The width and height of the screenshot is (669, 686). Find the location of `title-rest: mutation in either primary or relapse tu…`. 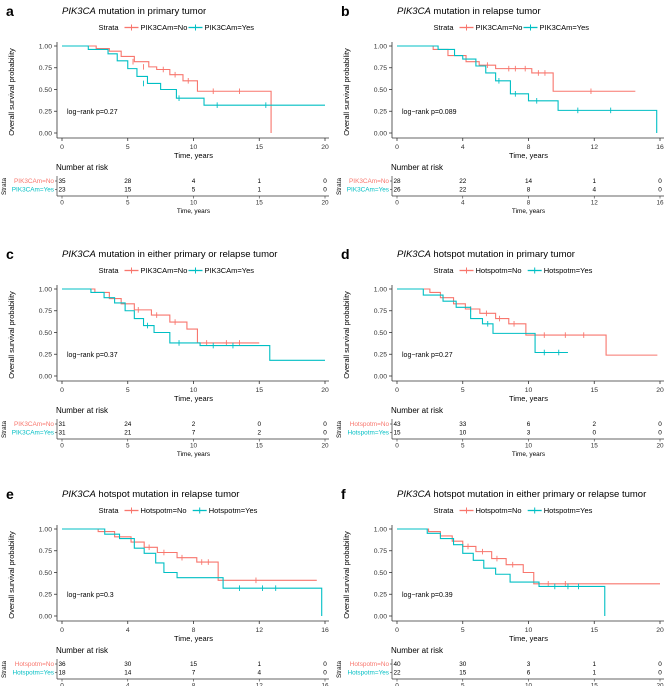

title-rest: mutation in either primary or relapse tu… is located at coordinates (187, 254).